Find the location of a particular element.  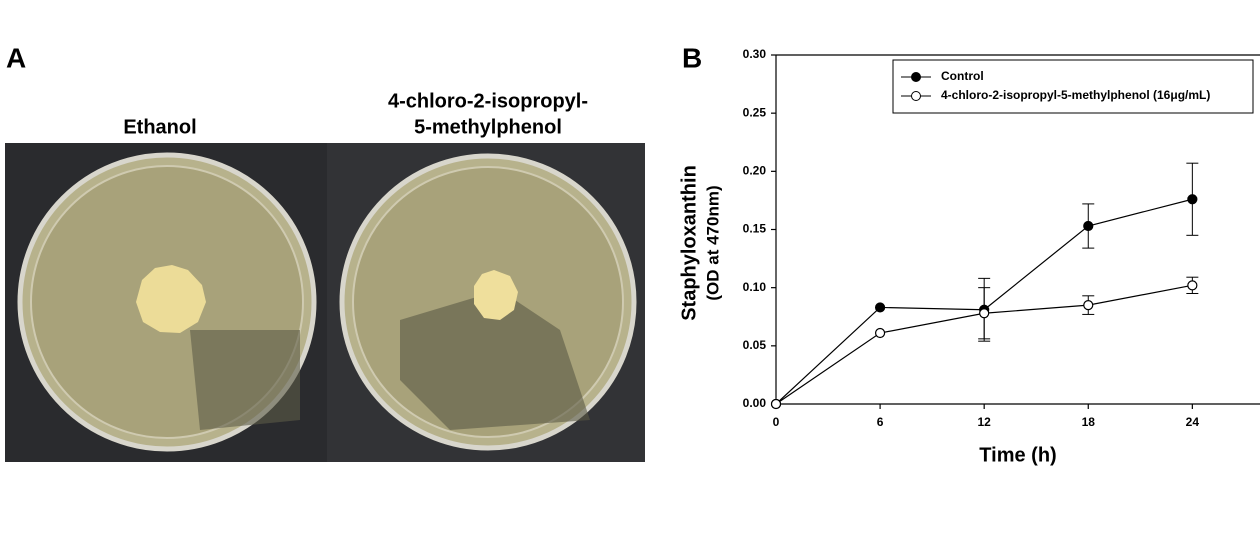

y-axis-label: (OD at 470nm) is located at coordinates (712, 242).